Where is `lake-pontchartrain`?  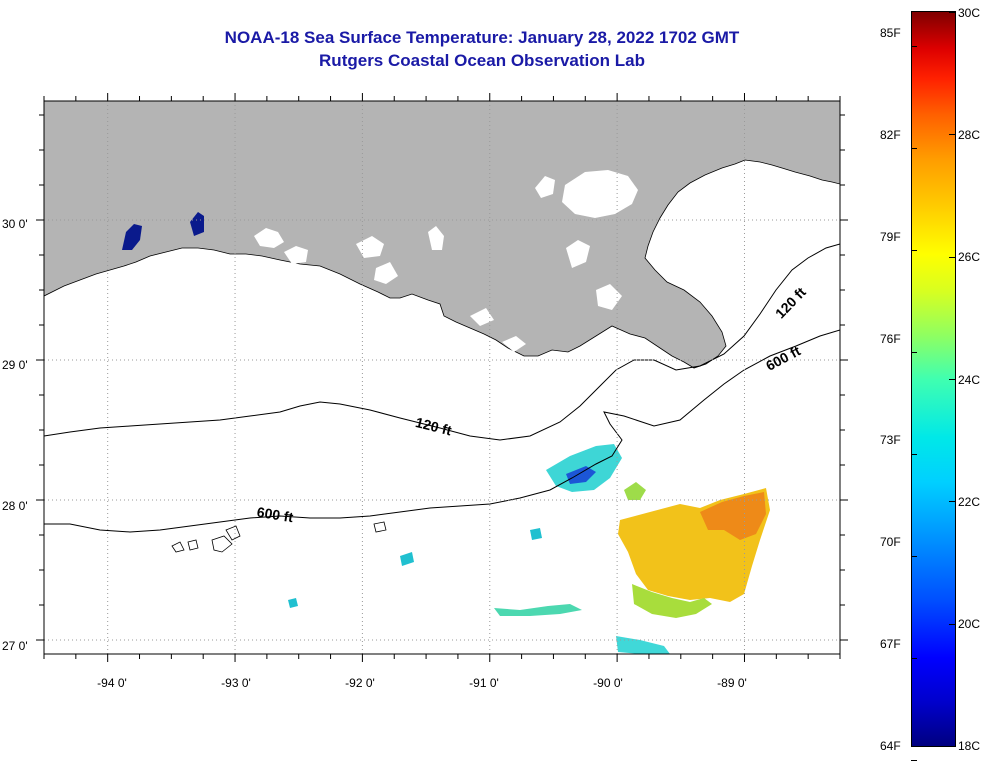 lake-pontchartrain is located at coordinates (600, 194).